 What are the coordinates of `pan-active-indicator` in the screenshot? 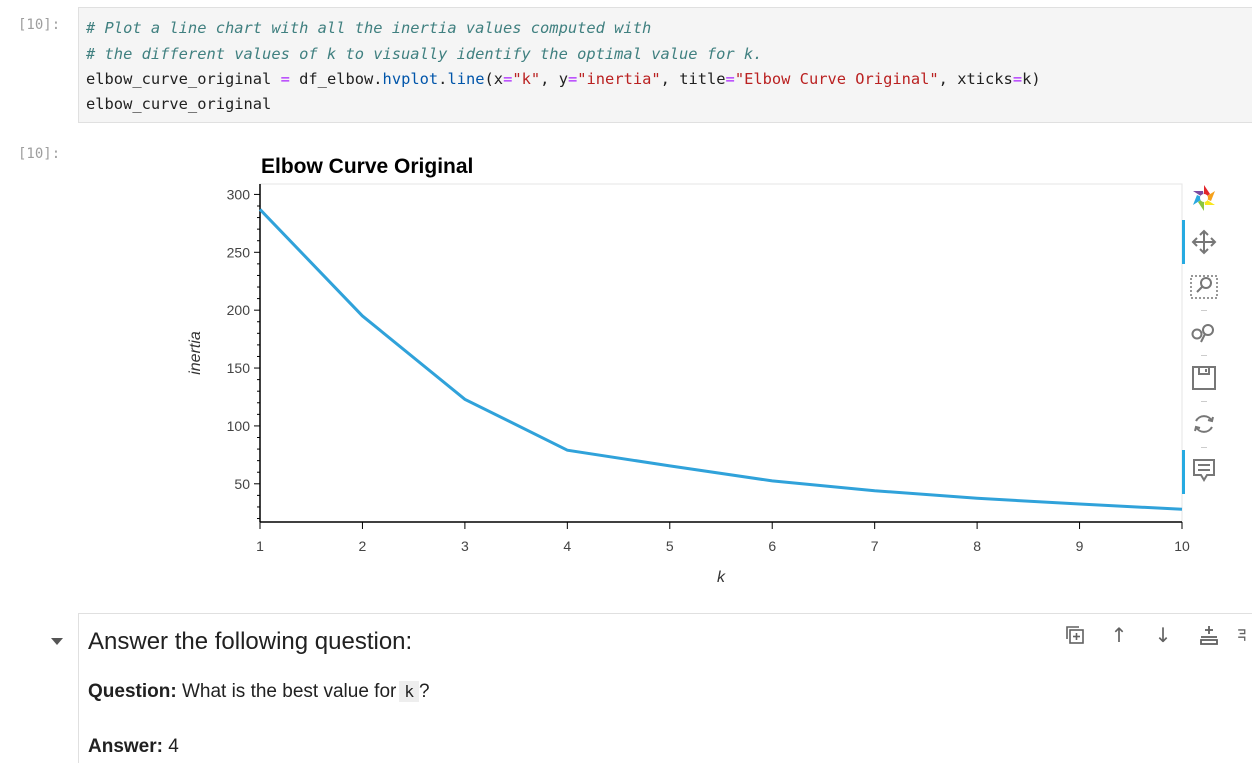 It's located at (1183, 242).